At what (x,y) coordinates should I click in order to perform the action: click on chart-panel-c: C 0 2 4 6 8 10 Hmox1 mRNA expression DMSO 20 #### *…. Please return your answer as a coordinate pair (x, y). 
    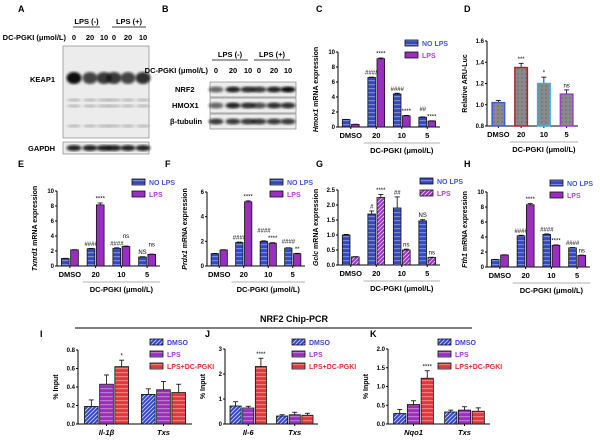
    Looking at the image, I should click on (380, 79).